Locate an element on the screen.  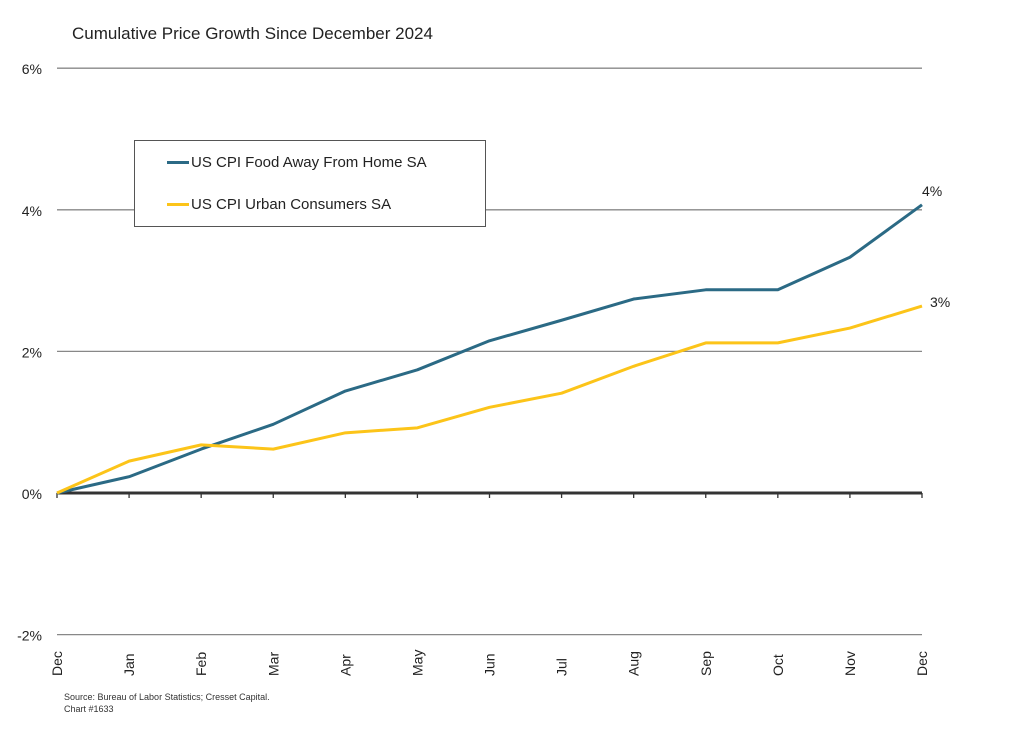
legend-item: US CPI Food Away From Home SA is located at coordinates (297, 162).